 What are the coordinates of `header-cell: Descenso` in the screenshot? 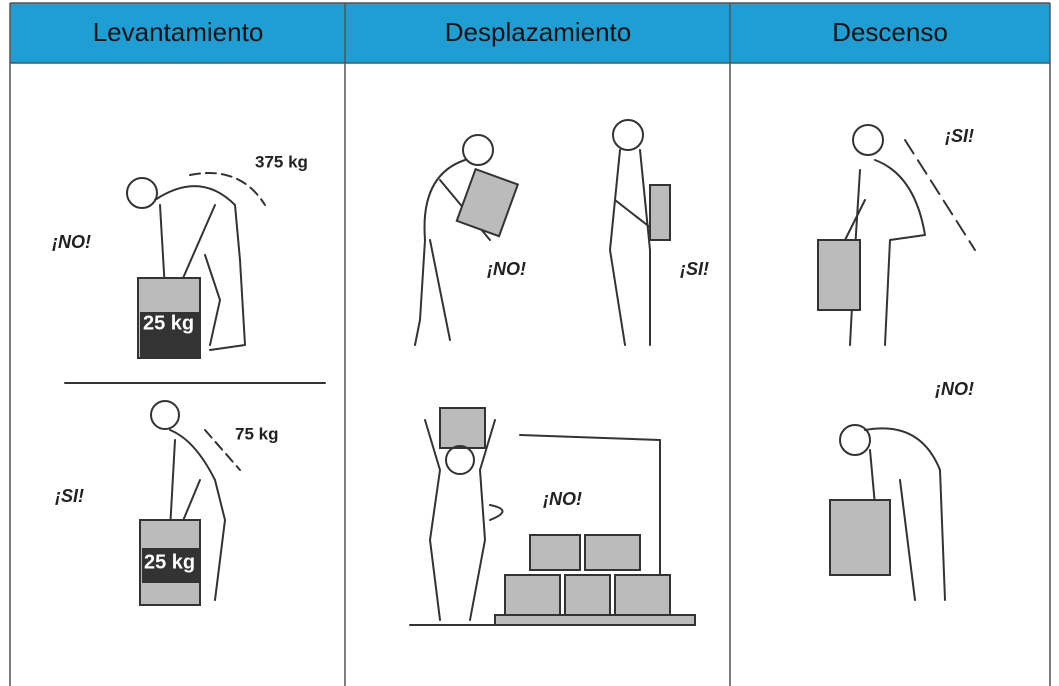 It's located at (890, 32).